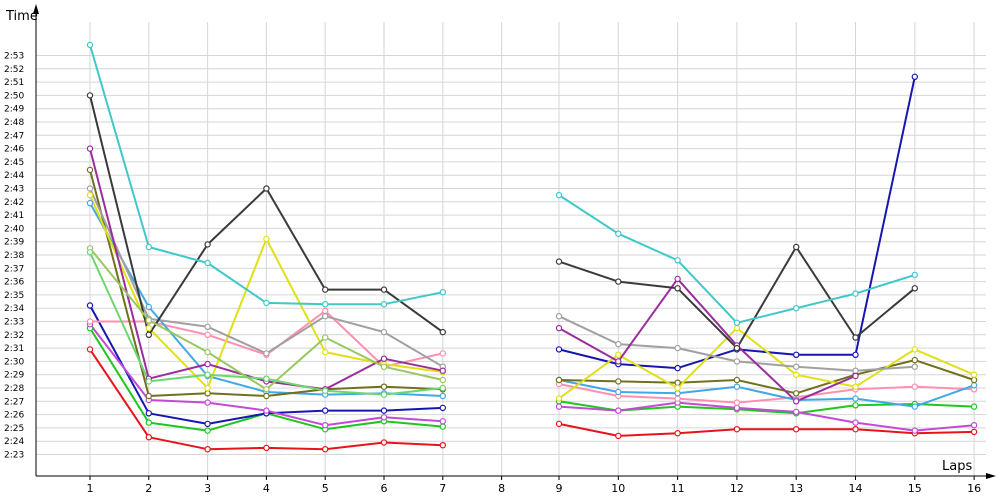 This screenshot has height=500, width=1000. What do you see at coordinates (856, 488) in the screenshot?
I see `x-tick-label: 14` at bounding box center [856, 488].